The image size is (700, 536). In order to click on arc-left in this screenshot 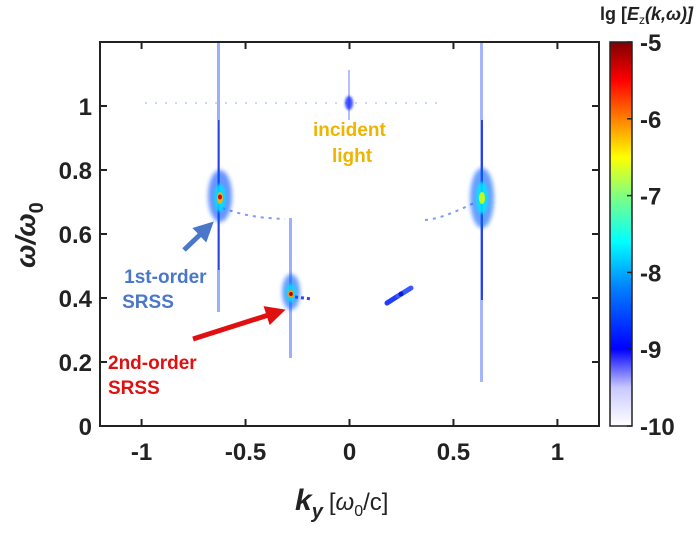, I will do `click(253, 213)`.